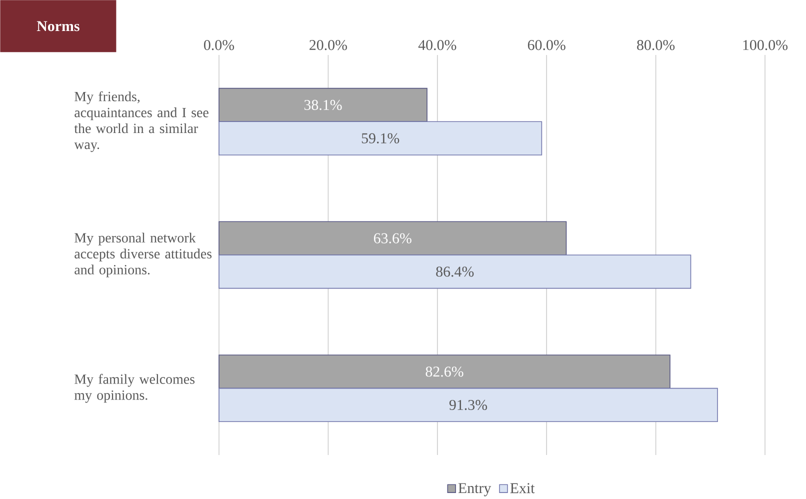 Image resolution: width=806 pixels, height=499 pixels. I want to click on x-tick-label: 60.0%, so click(547, 45).